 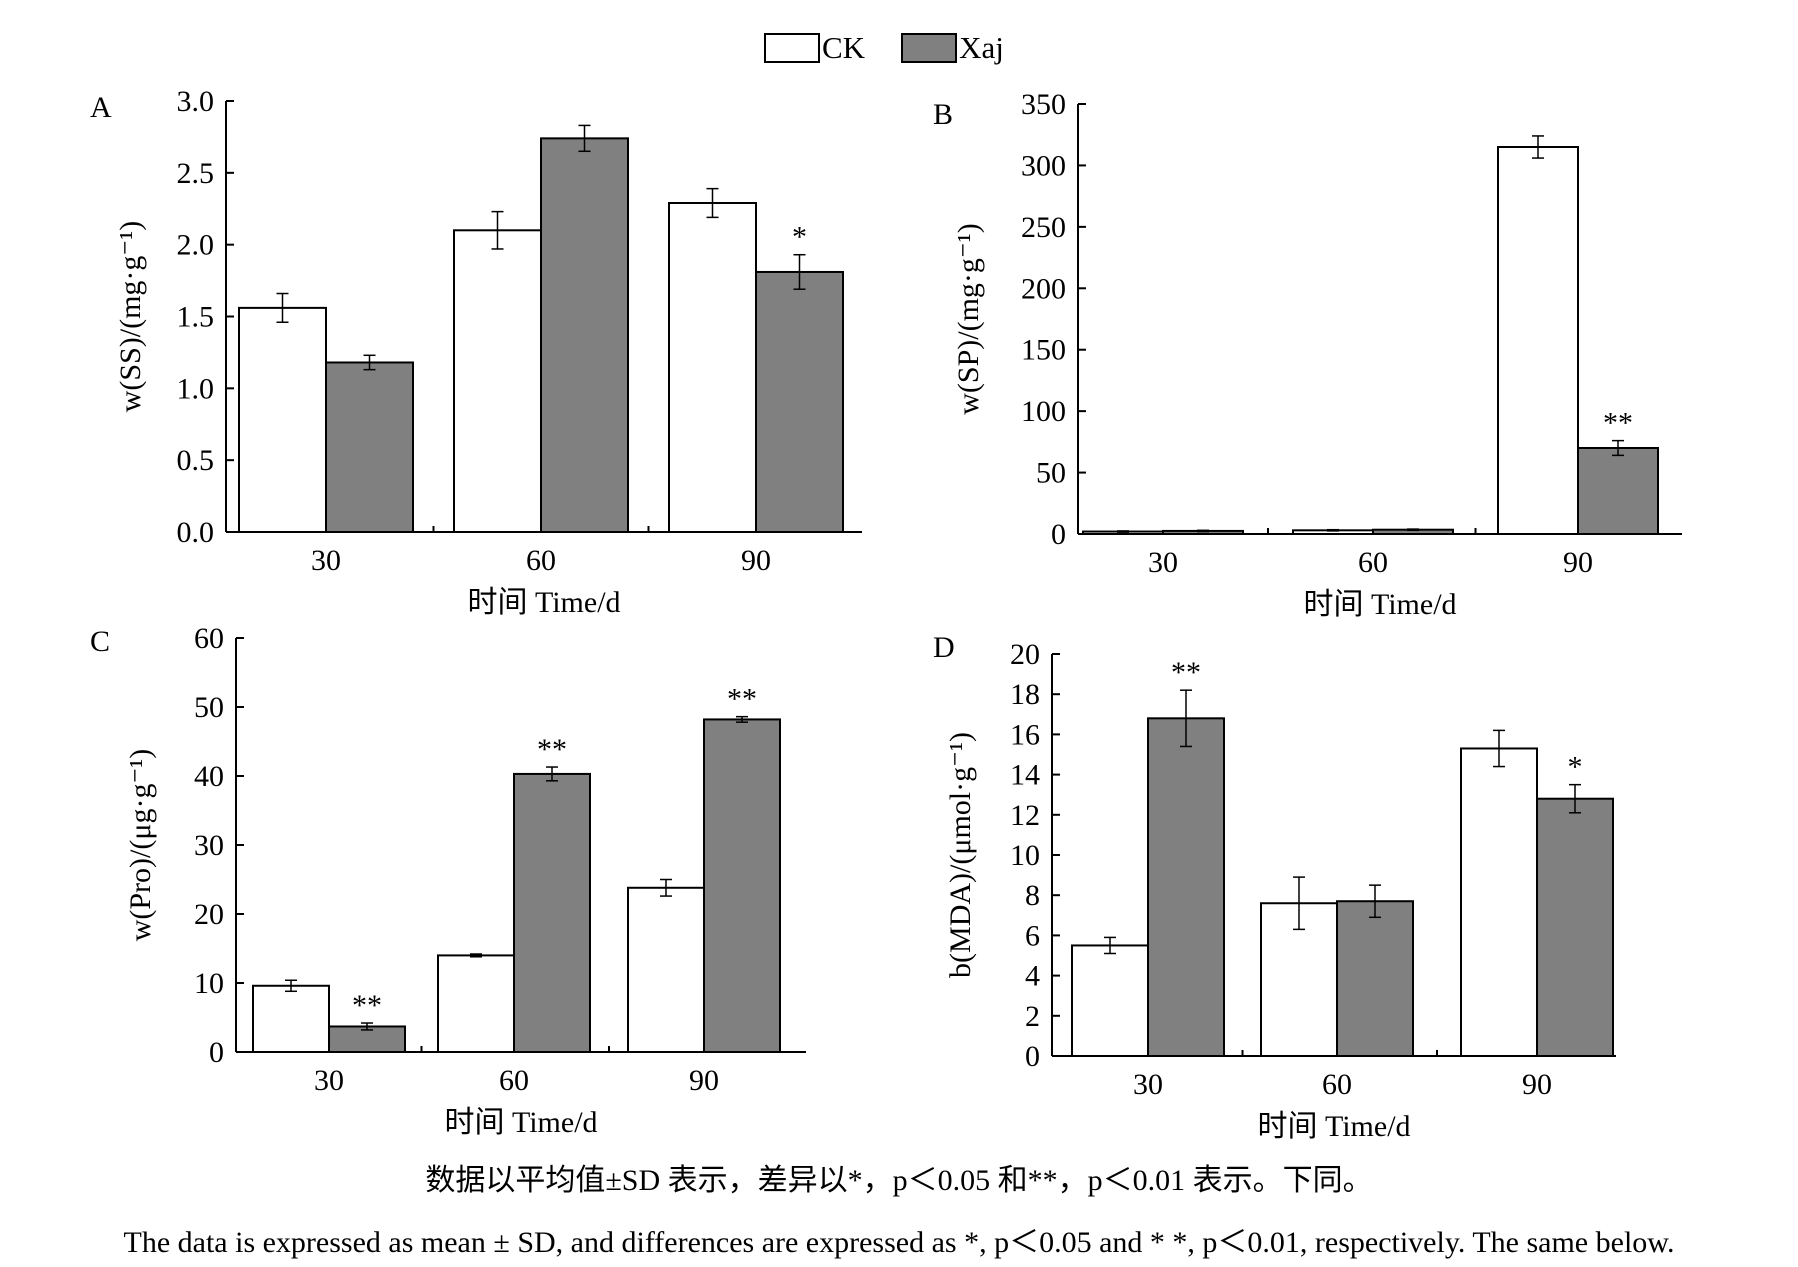 What do you see at coordinates (1032, 935) in the screenshot?
I see `y-tick-label: 6` at bounding box center [1032, 935].